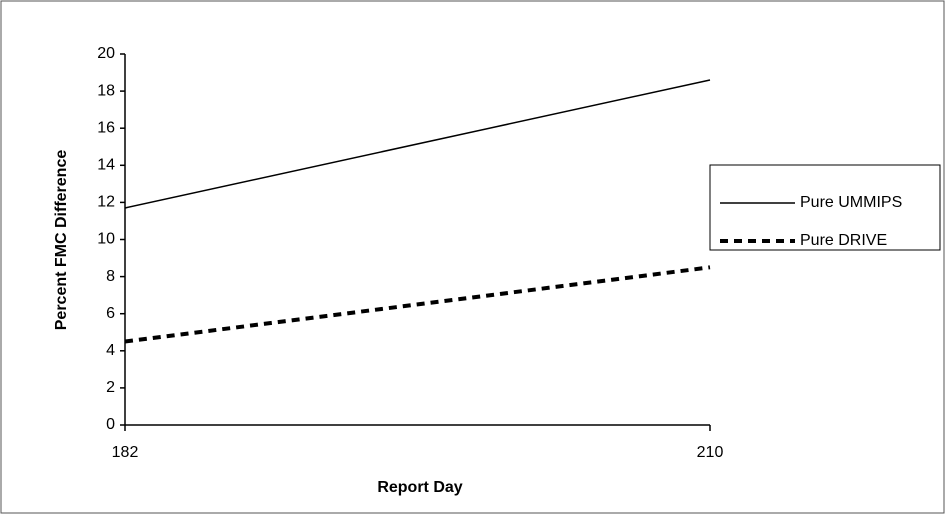  Describe the element at coordinates (106, 127) in the screenshot. I see `y-tick-label: 16` at that location.